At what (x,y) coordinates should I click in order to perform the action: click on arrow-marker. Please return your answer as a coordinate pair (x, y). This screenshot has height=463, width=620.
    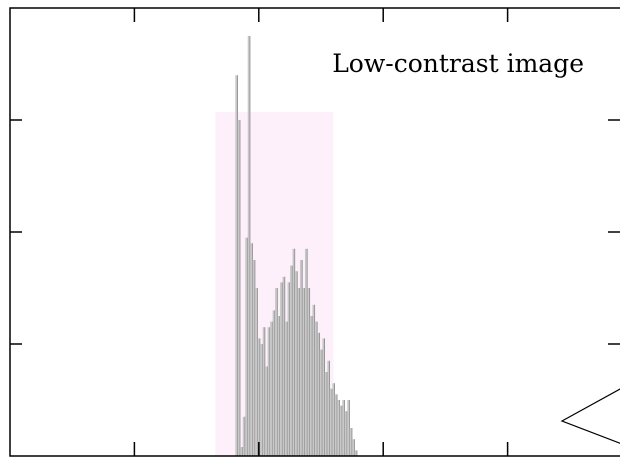
    Looking at the image, I should click on (590, 416).